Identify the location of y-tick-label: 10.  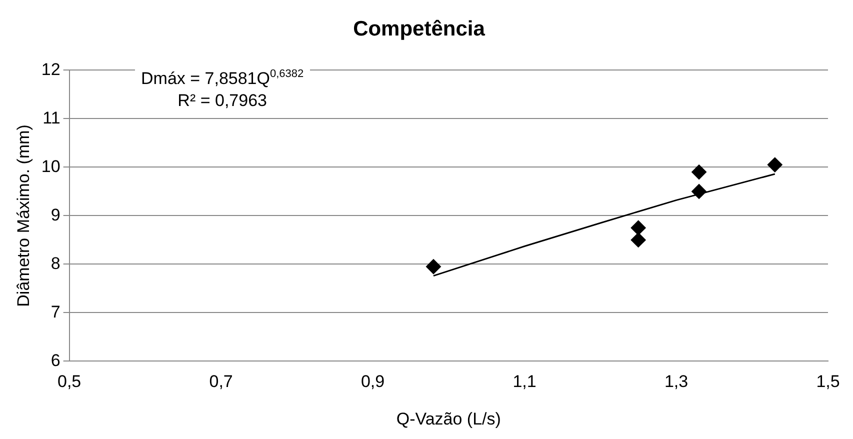
(50, 166).